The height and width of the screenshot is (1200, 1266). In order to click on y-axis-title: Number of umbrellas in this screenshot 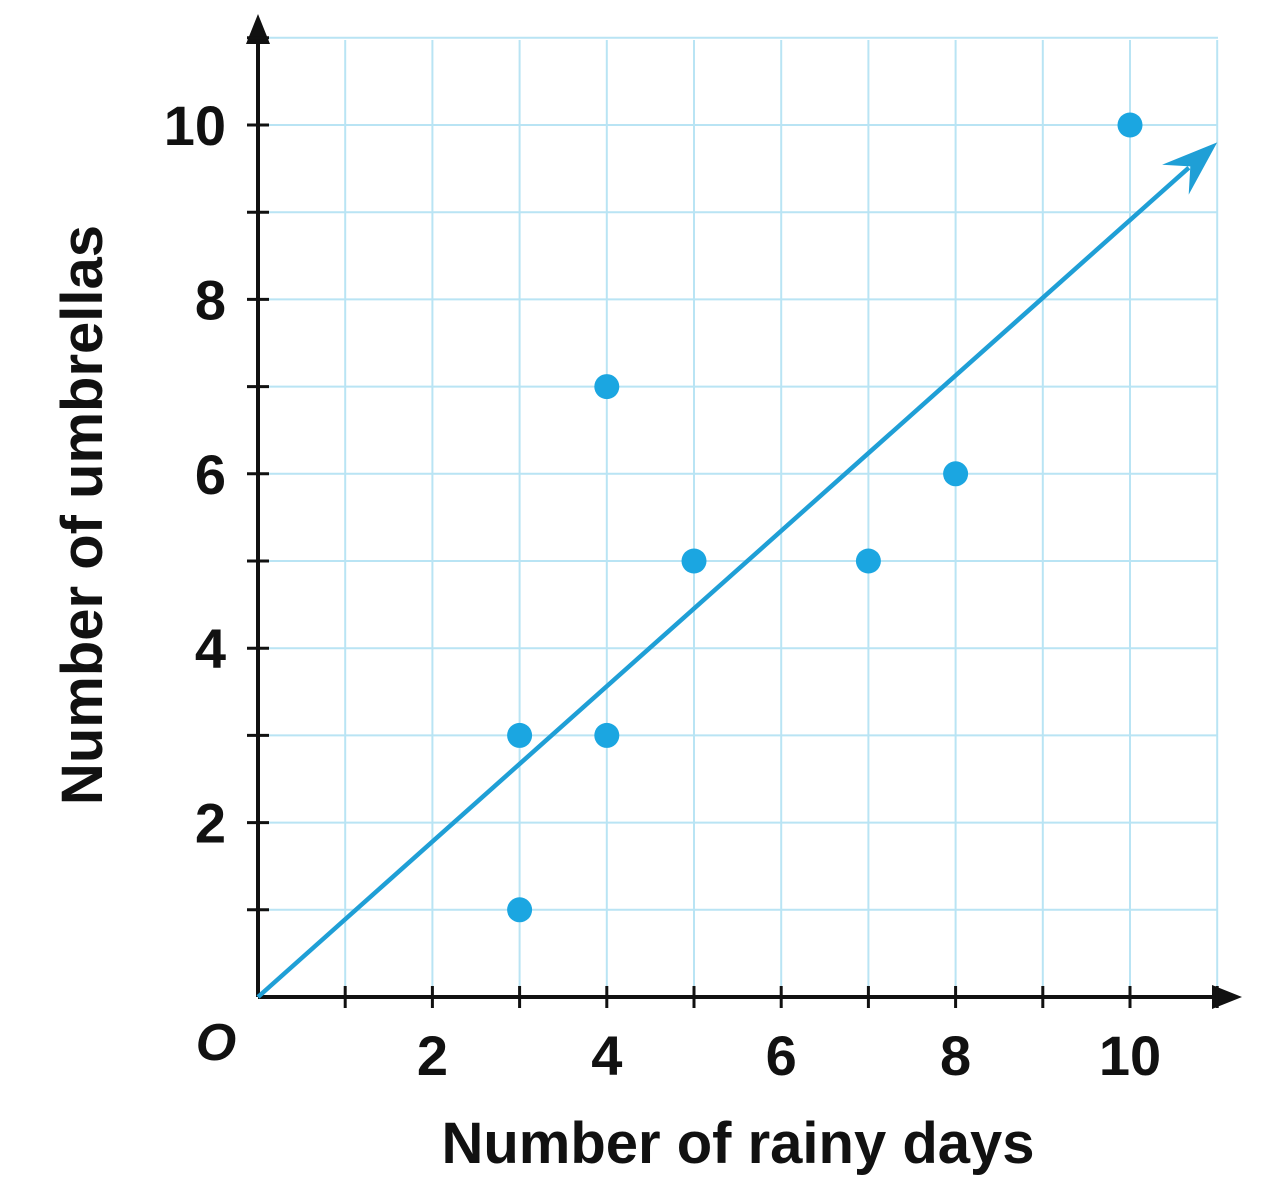, I will do `click(82, 515)`.